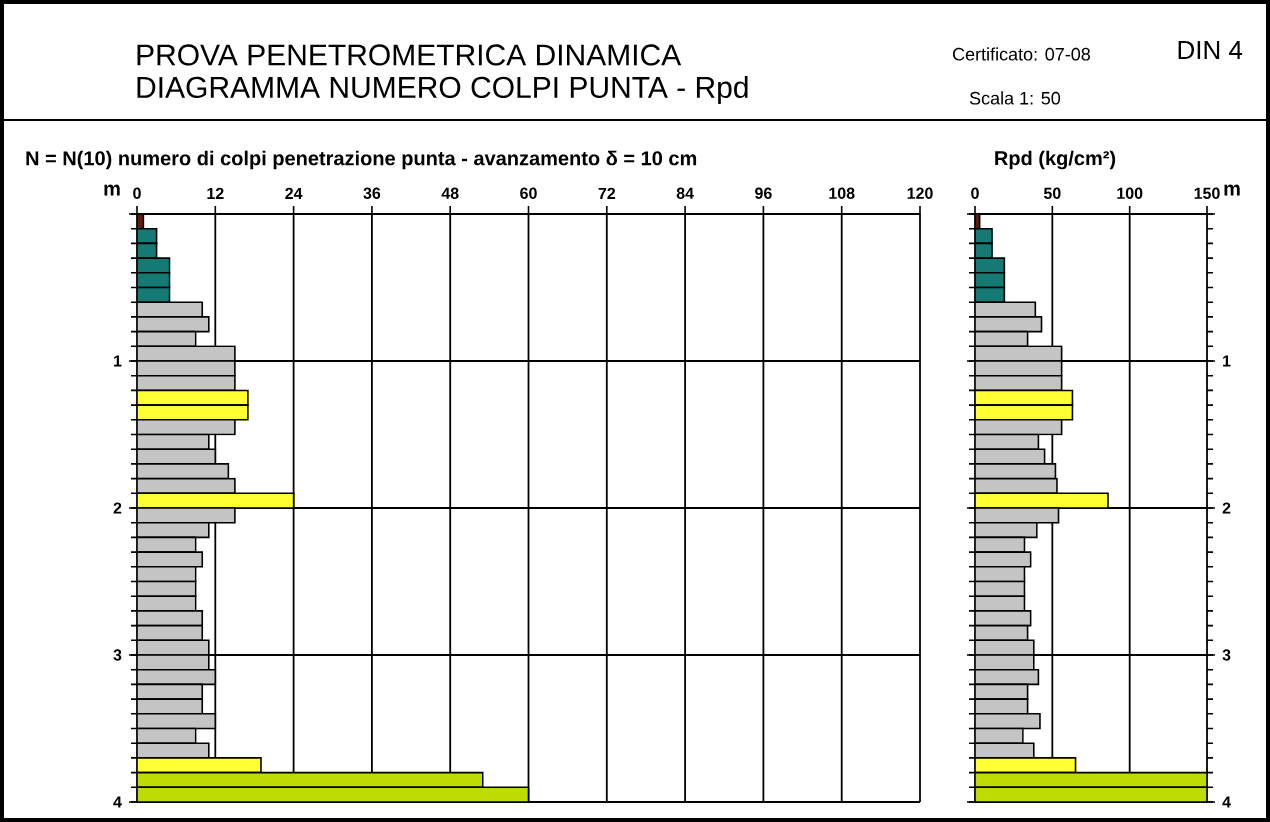 The image size is (1270, 822). Describe the element at coordinates (1207, 193) in the screenshot. I see `x-tick-label: 150` at that location.